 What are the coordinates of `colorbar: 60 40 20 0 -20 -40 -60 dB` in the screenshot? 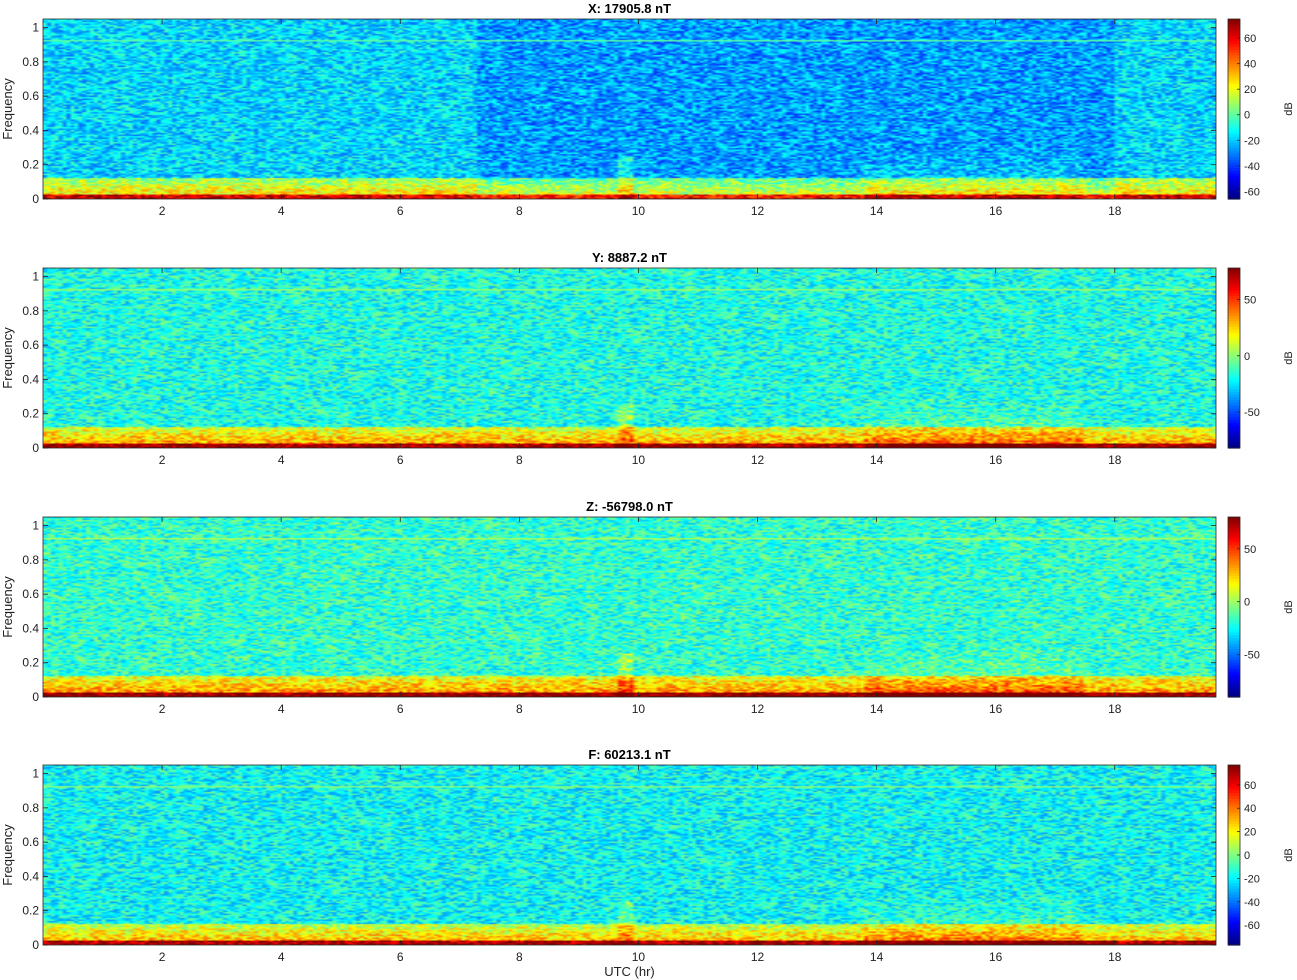 It's located at (1261, 109).